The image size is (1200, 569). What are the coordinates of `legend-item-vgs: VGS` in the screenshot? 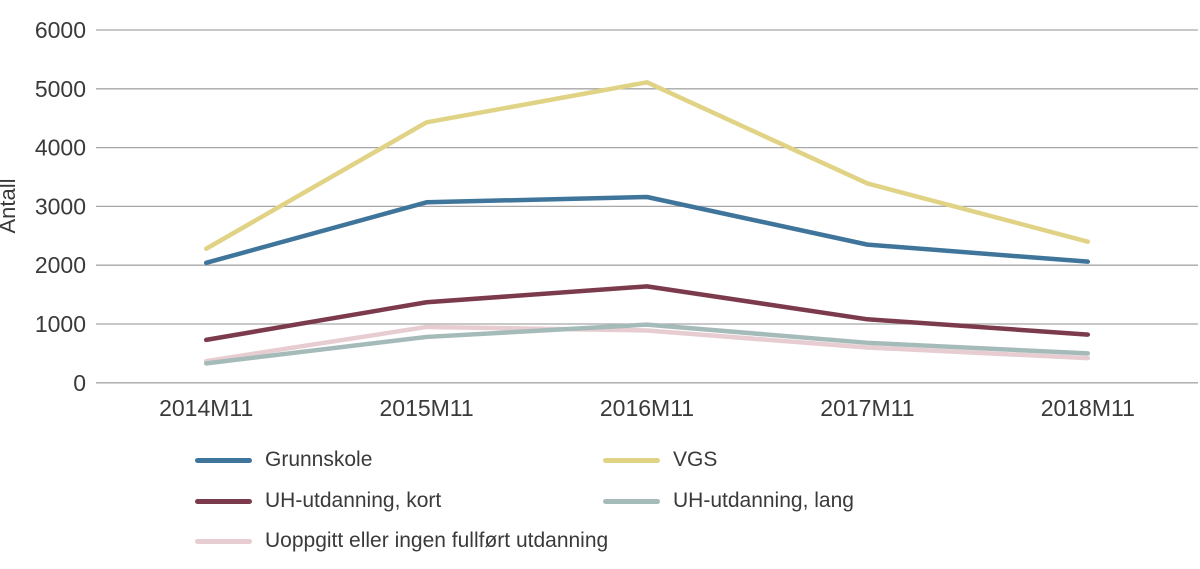 It's located at (660, 460).